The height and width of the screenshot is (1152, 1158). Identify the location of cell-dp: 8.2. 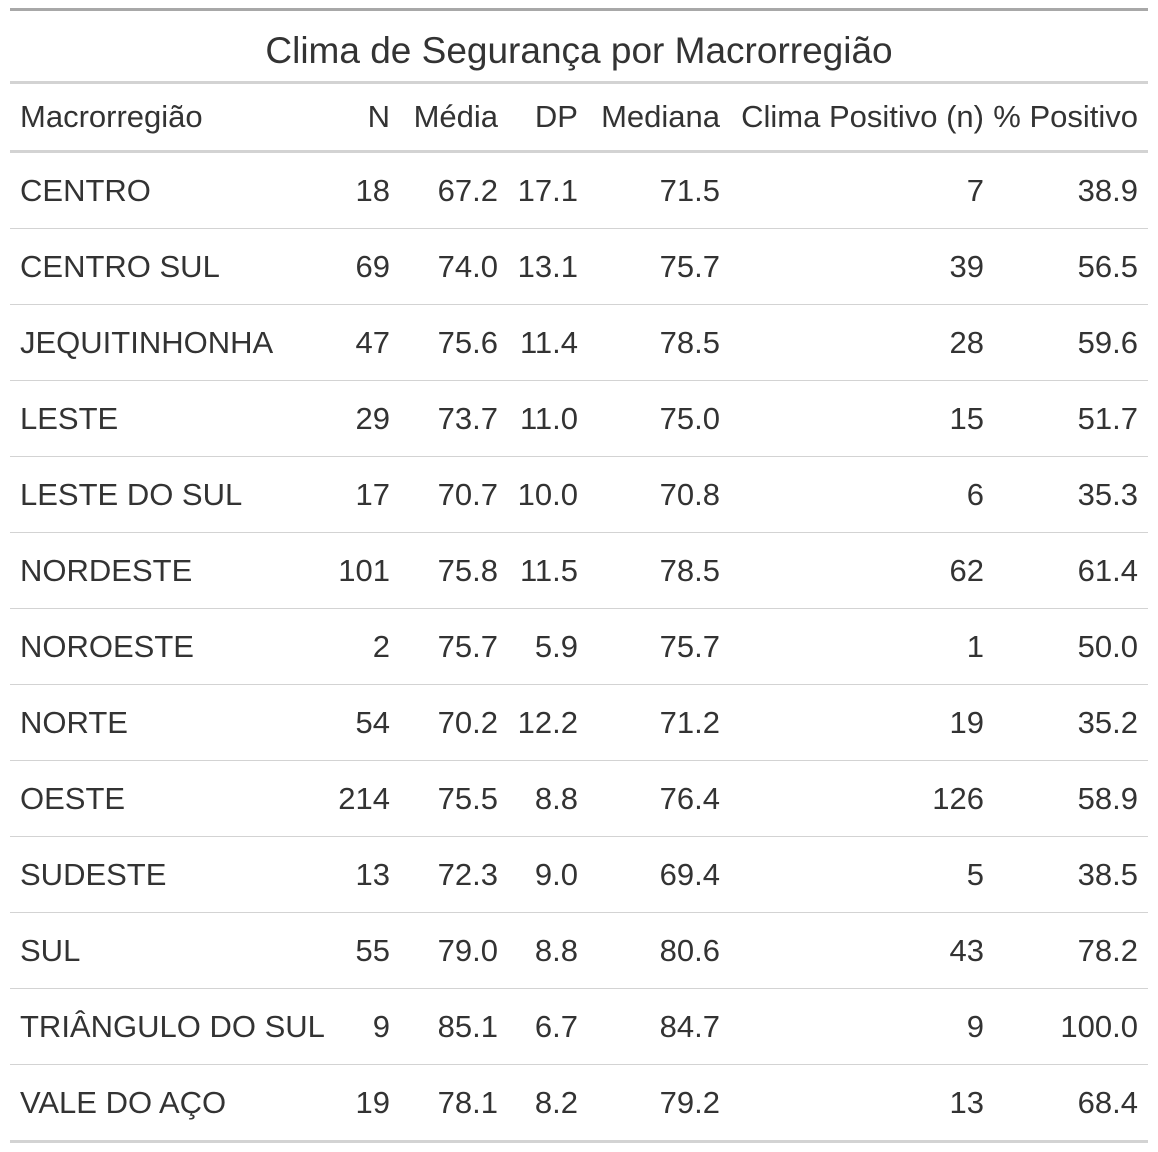
(538, 1103).